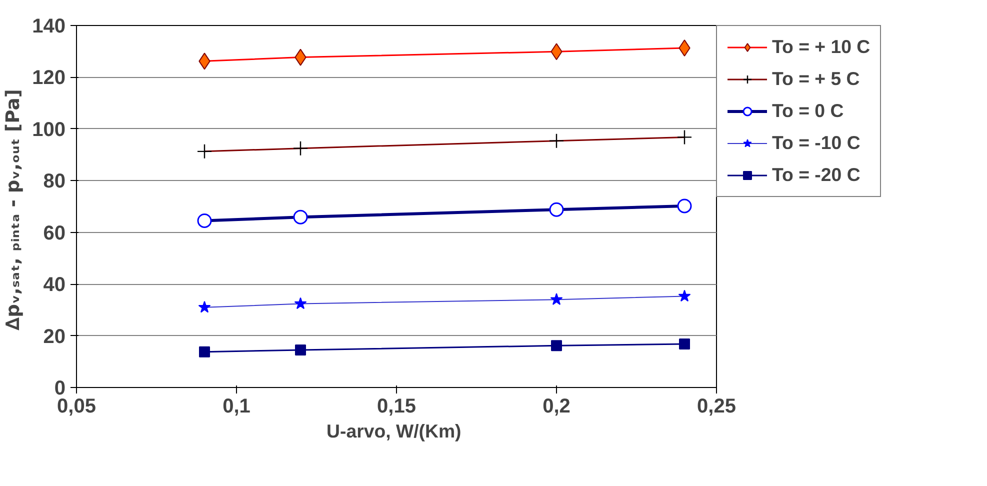 Image resolution: width=987 pixels, height=486 pixels. I want to click on y-tick-label: 80, so click(54, 181).